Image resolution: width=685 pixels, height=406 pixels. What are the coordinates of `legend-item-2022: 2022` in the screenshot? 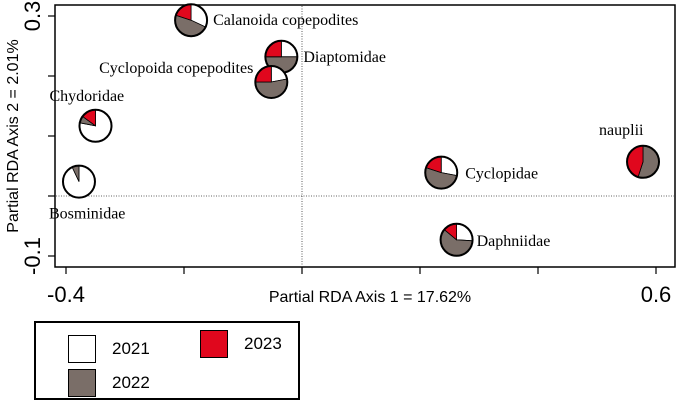 It's located at (109, 383).